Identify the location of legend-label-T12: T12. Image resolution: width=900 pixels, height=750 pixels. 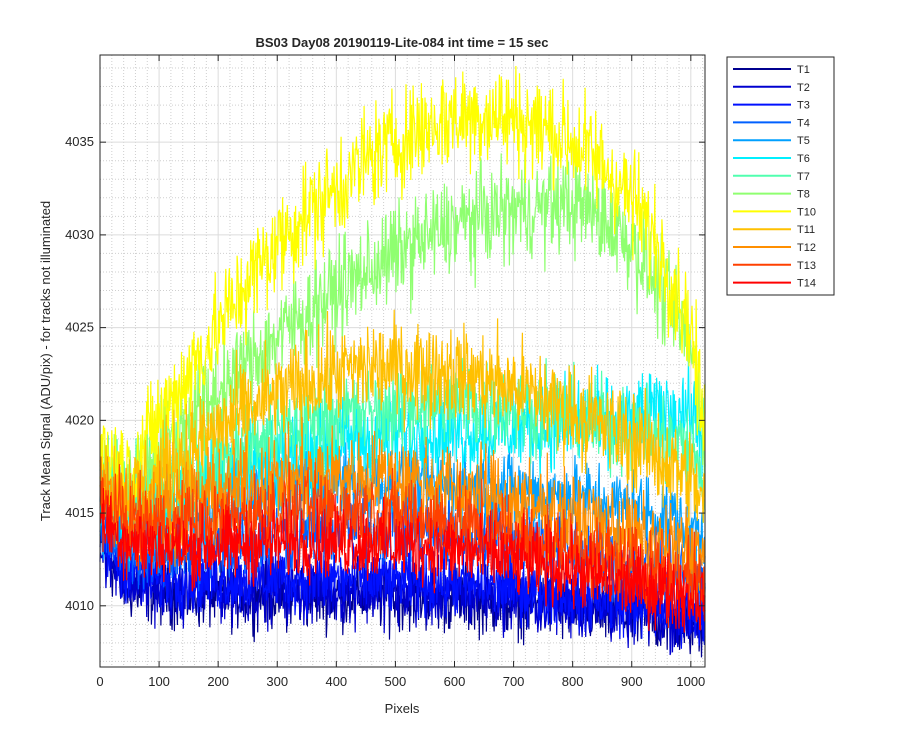
(806, 248).